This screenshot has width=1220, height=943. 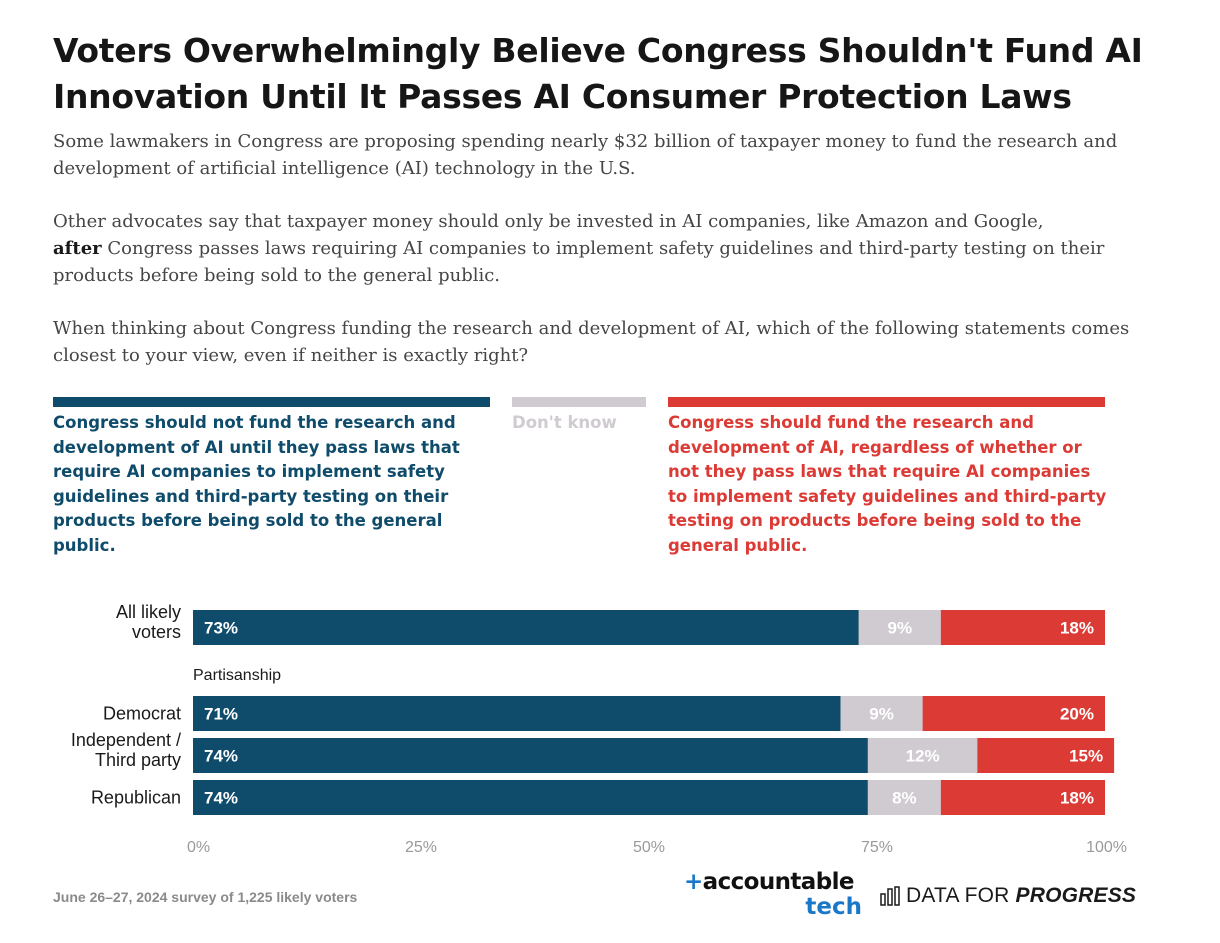 What do you see at coordinates (1077, 714) in the screenshot?
I see `data-label: 20%` at bounding box center [1077, 714].